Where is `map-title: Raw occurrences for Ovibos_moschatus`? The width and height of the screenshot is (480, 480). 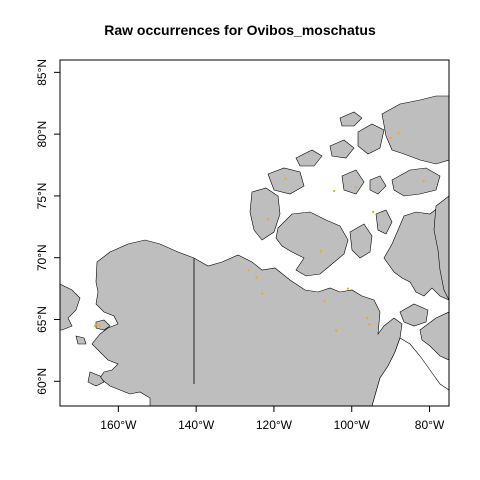
map-title: Raw occurrences for Ovibos_moschatus is located at coordinates (240, 30).